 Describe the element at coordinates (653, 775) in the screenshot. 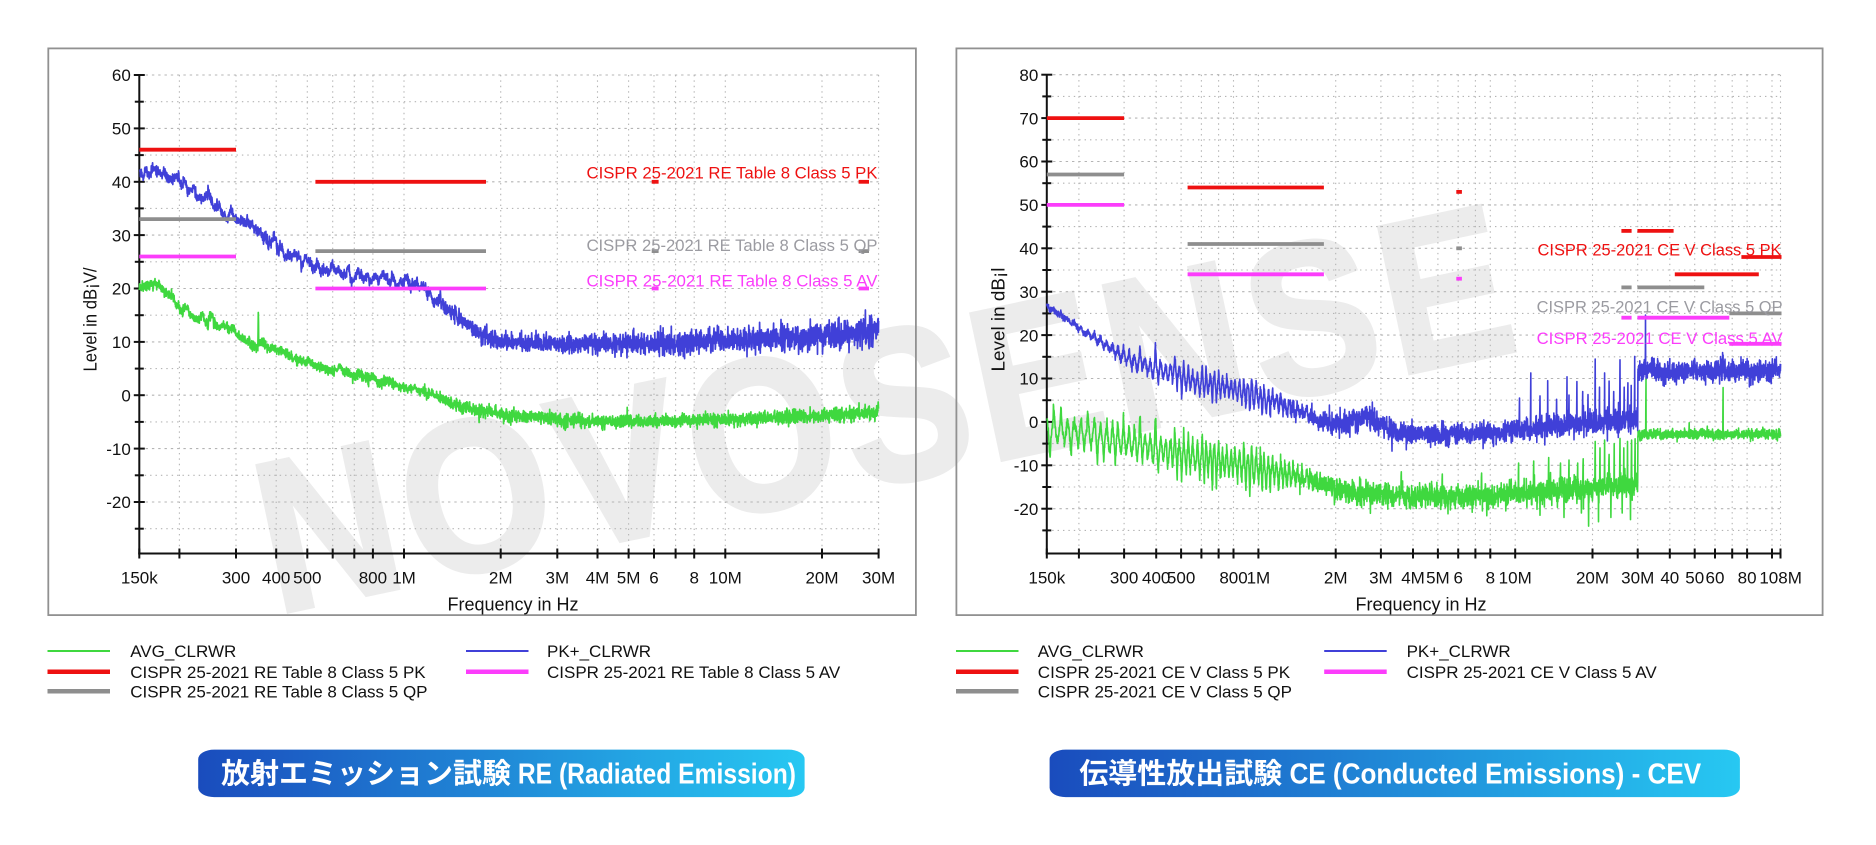

I see `svg-text: RE (Radiated Emission)` at that location.